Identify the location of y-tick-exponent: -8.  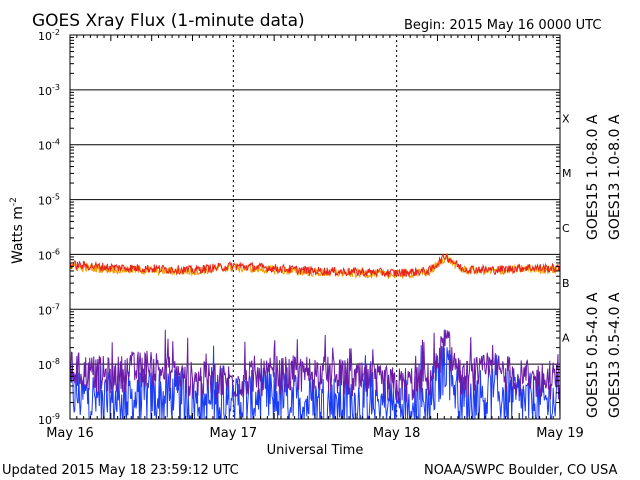
(56, 361).